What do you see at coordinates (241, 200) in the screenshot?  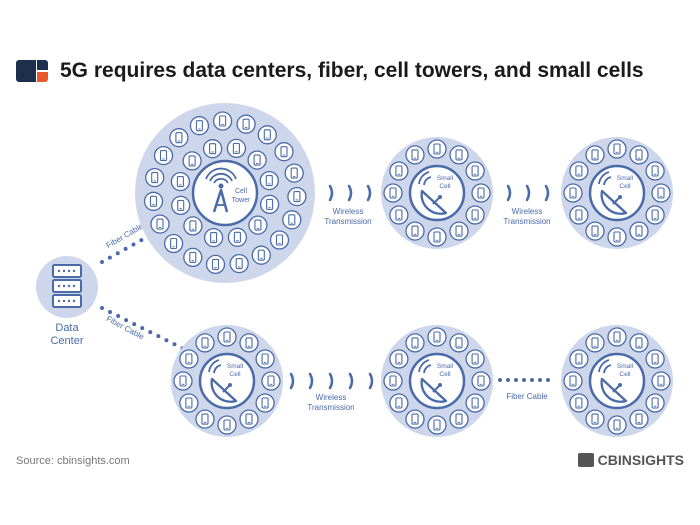 I see `cell-tower-label-2: Tower` at bounding box center [241, 200].